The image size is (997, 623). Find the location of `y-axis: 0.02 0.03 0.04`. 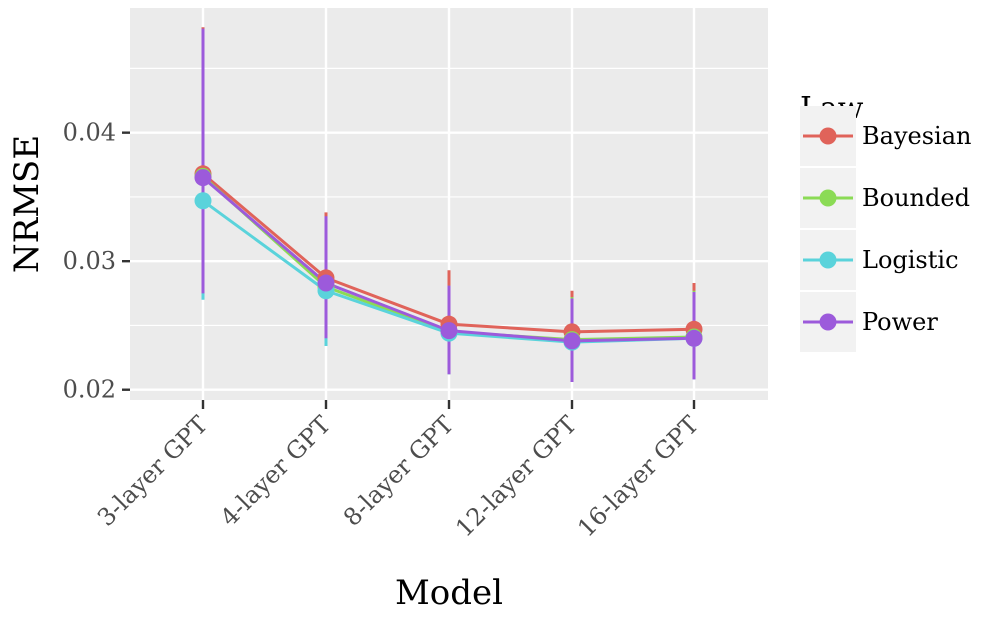

y-axis: 0.02 0.03 0.04 is located at coordinates (96, 261).